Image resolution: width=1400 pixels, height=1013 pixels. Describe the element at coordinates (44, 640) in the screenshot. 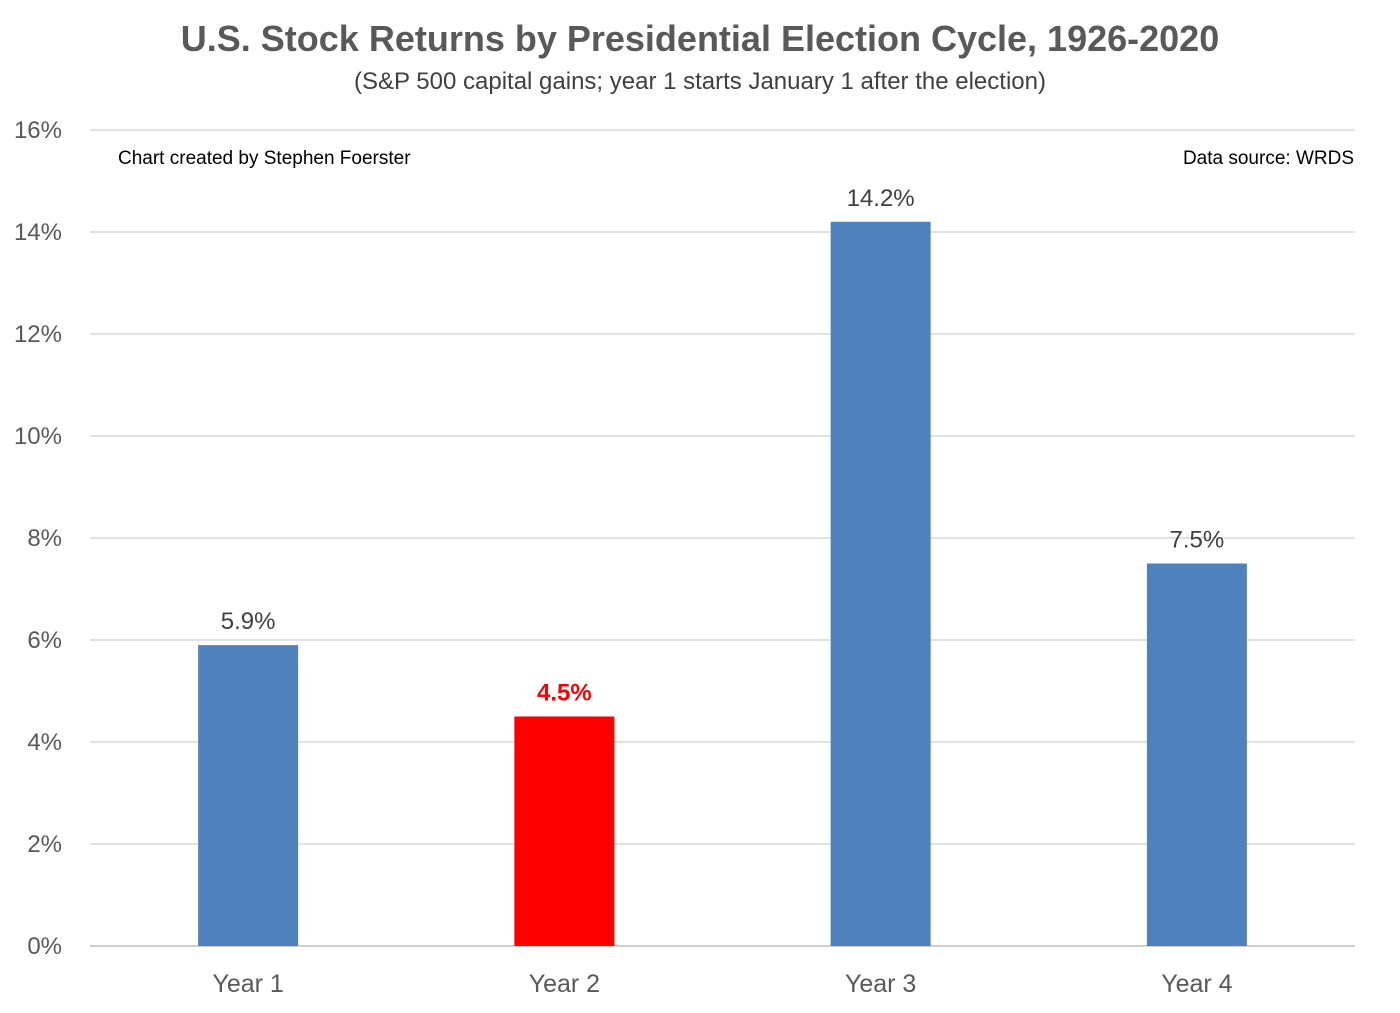

I see `y-tick-label: 6%` at that location.